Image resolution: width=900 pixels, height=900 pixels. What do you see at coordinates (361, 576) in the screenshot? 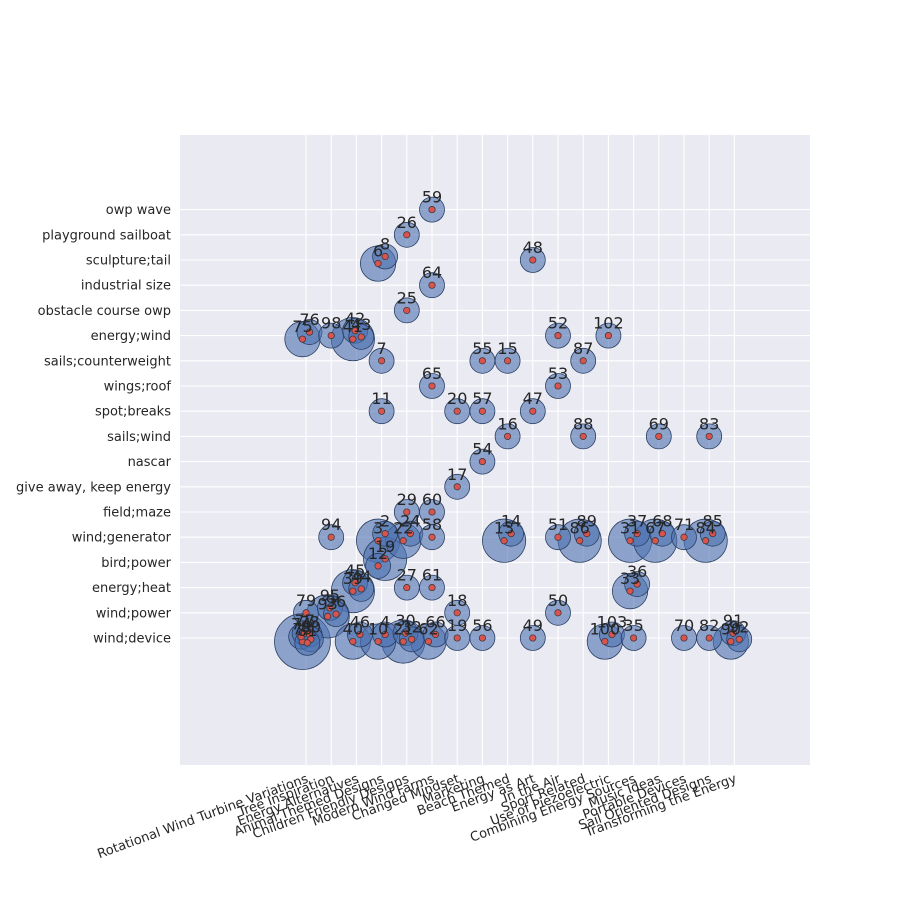
I see `bubble-label: 44` at bounding box center [361, 576].